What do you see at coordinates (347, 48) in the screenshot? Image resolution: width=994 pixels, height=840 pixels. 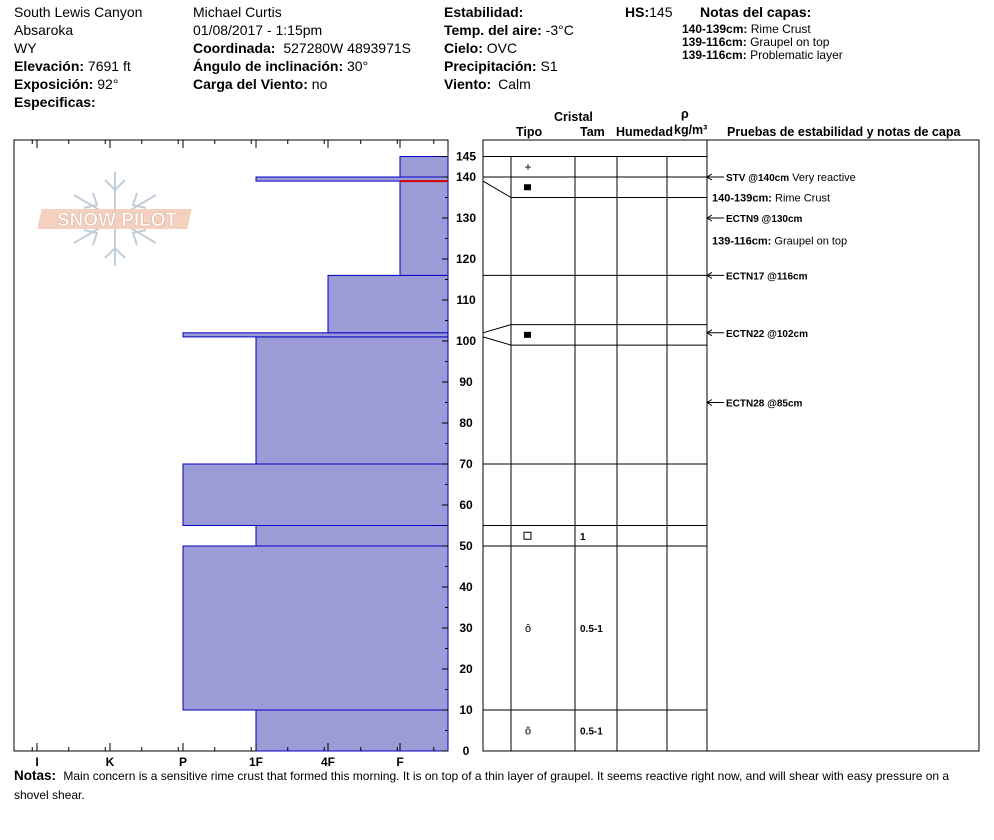 I see `coordinates-value: 527280W 4893971S` at bounding box center [347, 48].